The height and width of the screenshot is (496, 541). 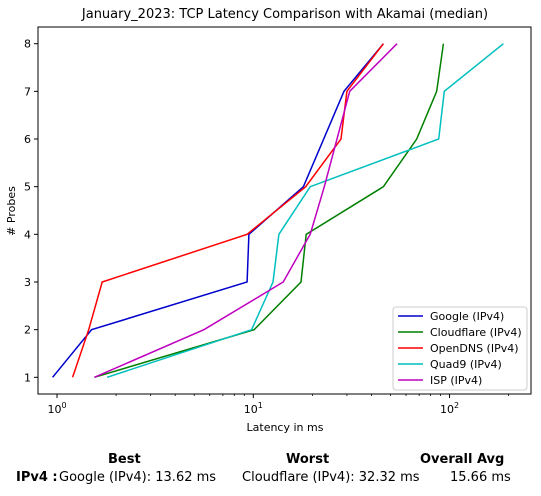 What do you see at coordinates (31, 211) in the screenshot?
I see `y-axis: 1 2 3 4 5 6 7 8` at bounding box center [31, 211].